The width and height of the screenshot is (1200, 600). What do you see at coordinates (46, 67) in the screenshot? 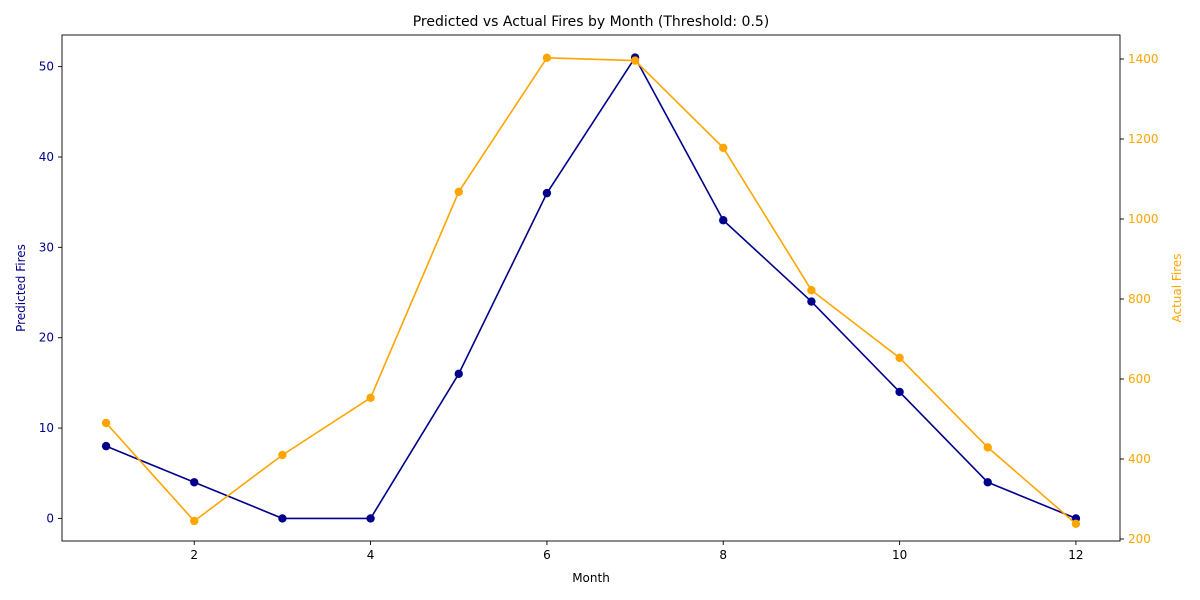
I see `left-y-tick-label: 50` at bounding box center [46, 67].